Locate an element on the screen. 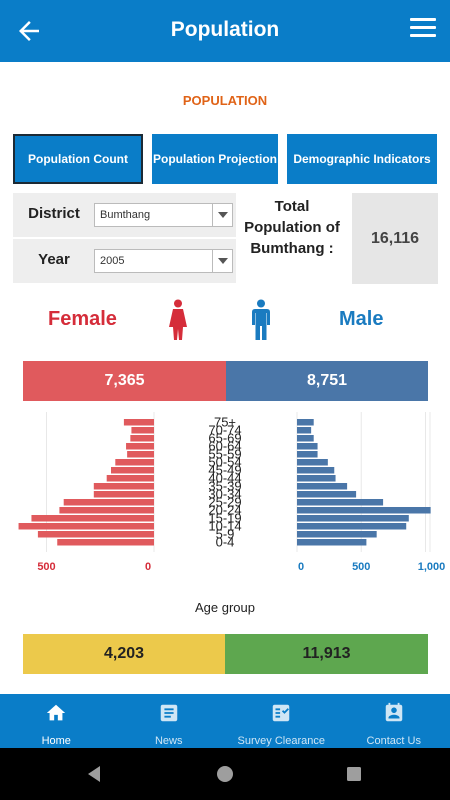 The height and width of the screenshot is (800, 450). male-label: Male is located at coordinates (361, 319).